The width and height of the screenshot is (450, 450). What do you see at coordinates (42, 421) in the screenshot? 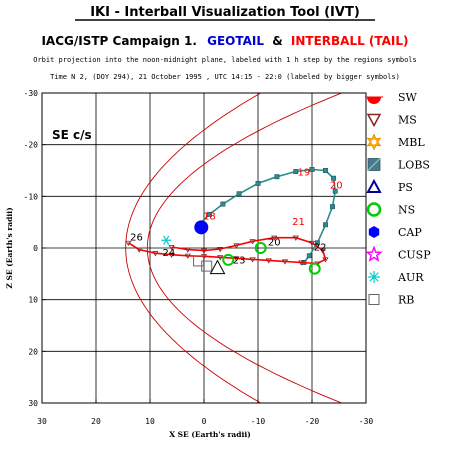
I see `x-tick-label: 30` at bounding box center [42, 421].